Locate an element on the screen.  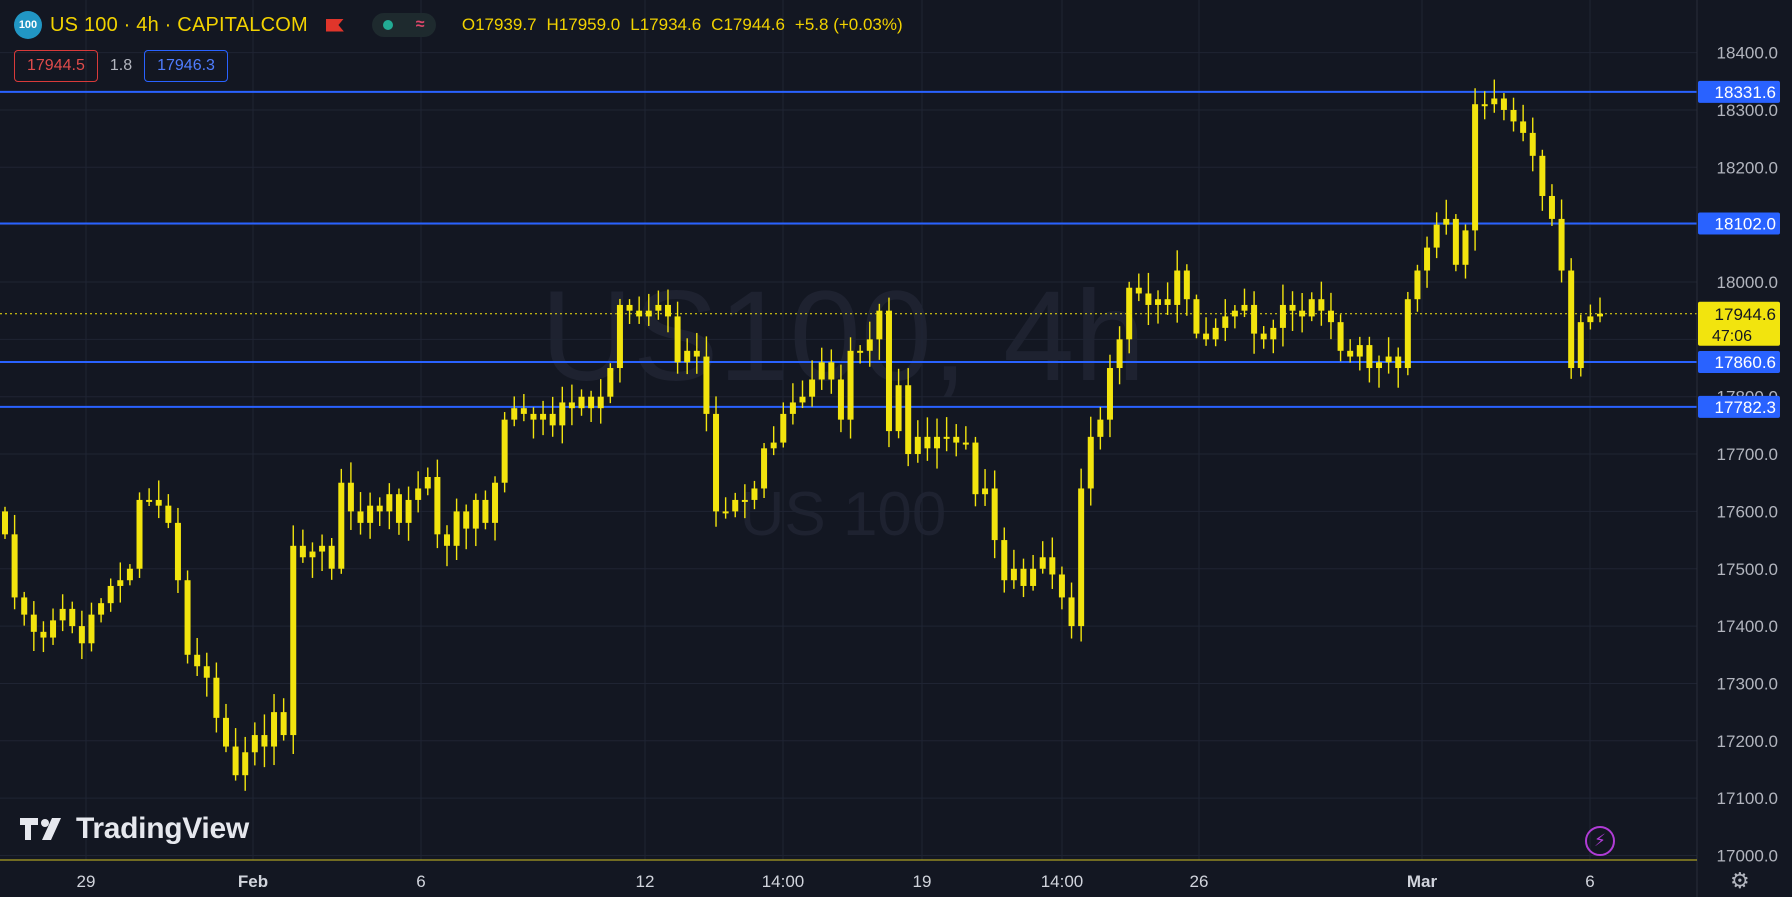
spread-value: 1.8 is located at coordinates (121, 65).